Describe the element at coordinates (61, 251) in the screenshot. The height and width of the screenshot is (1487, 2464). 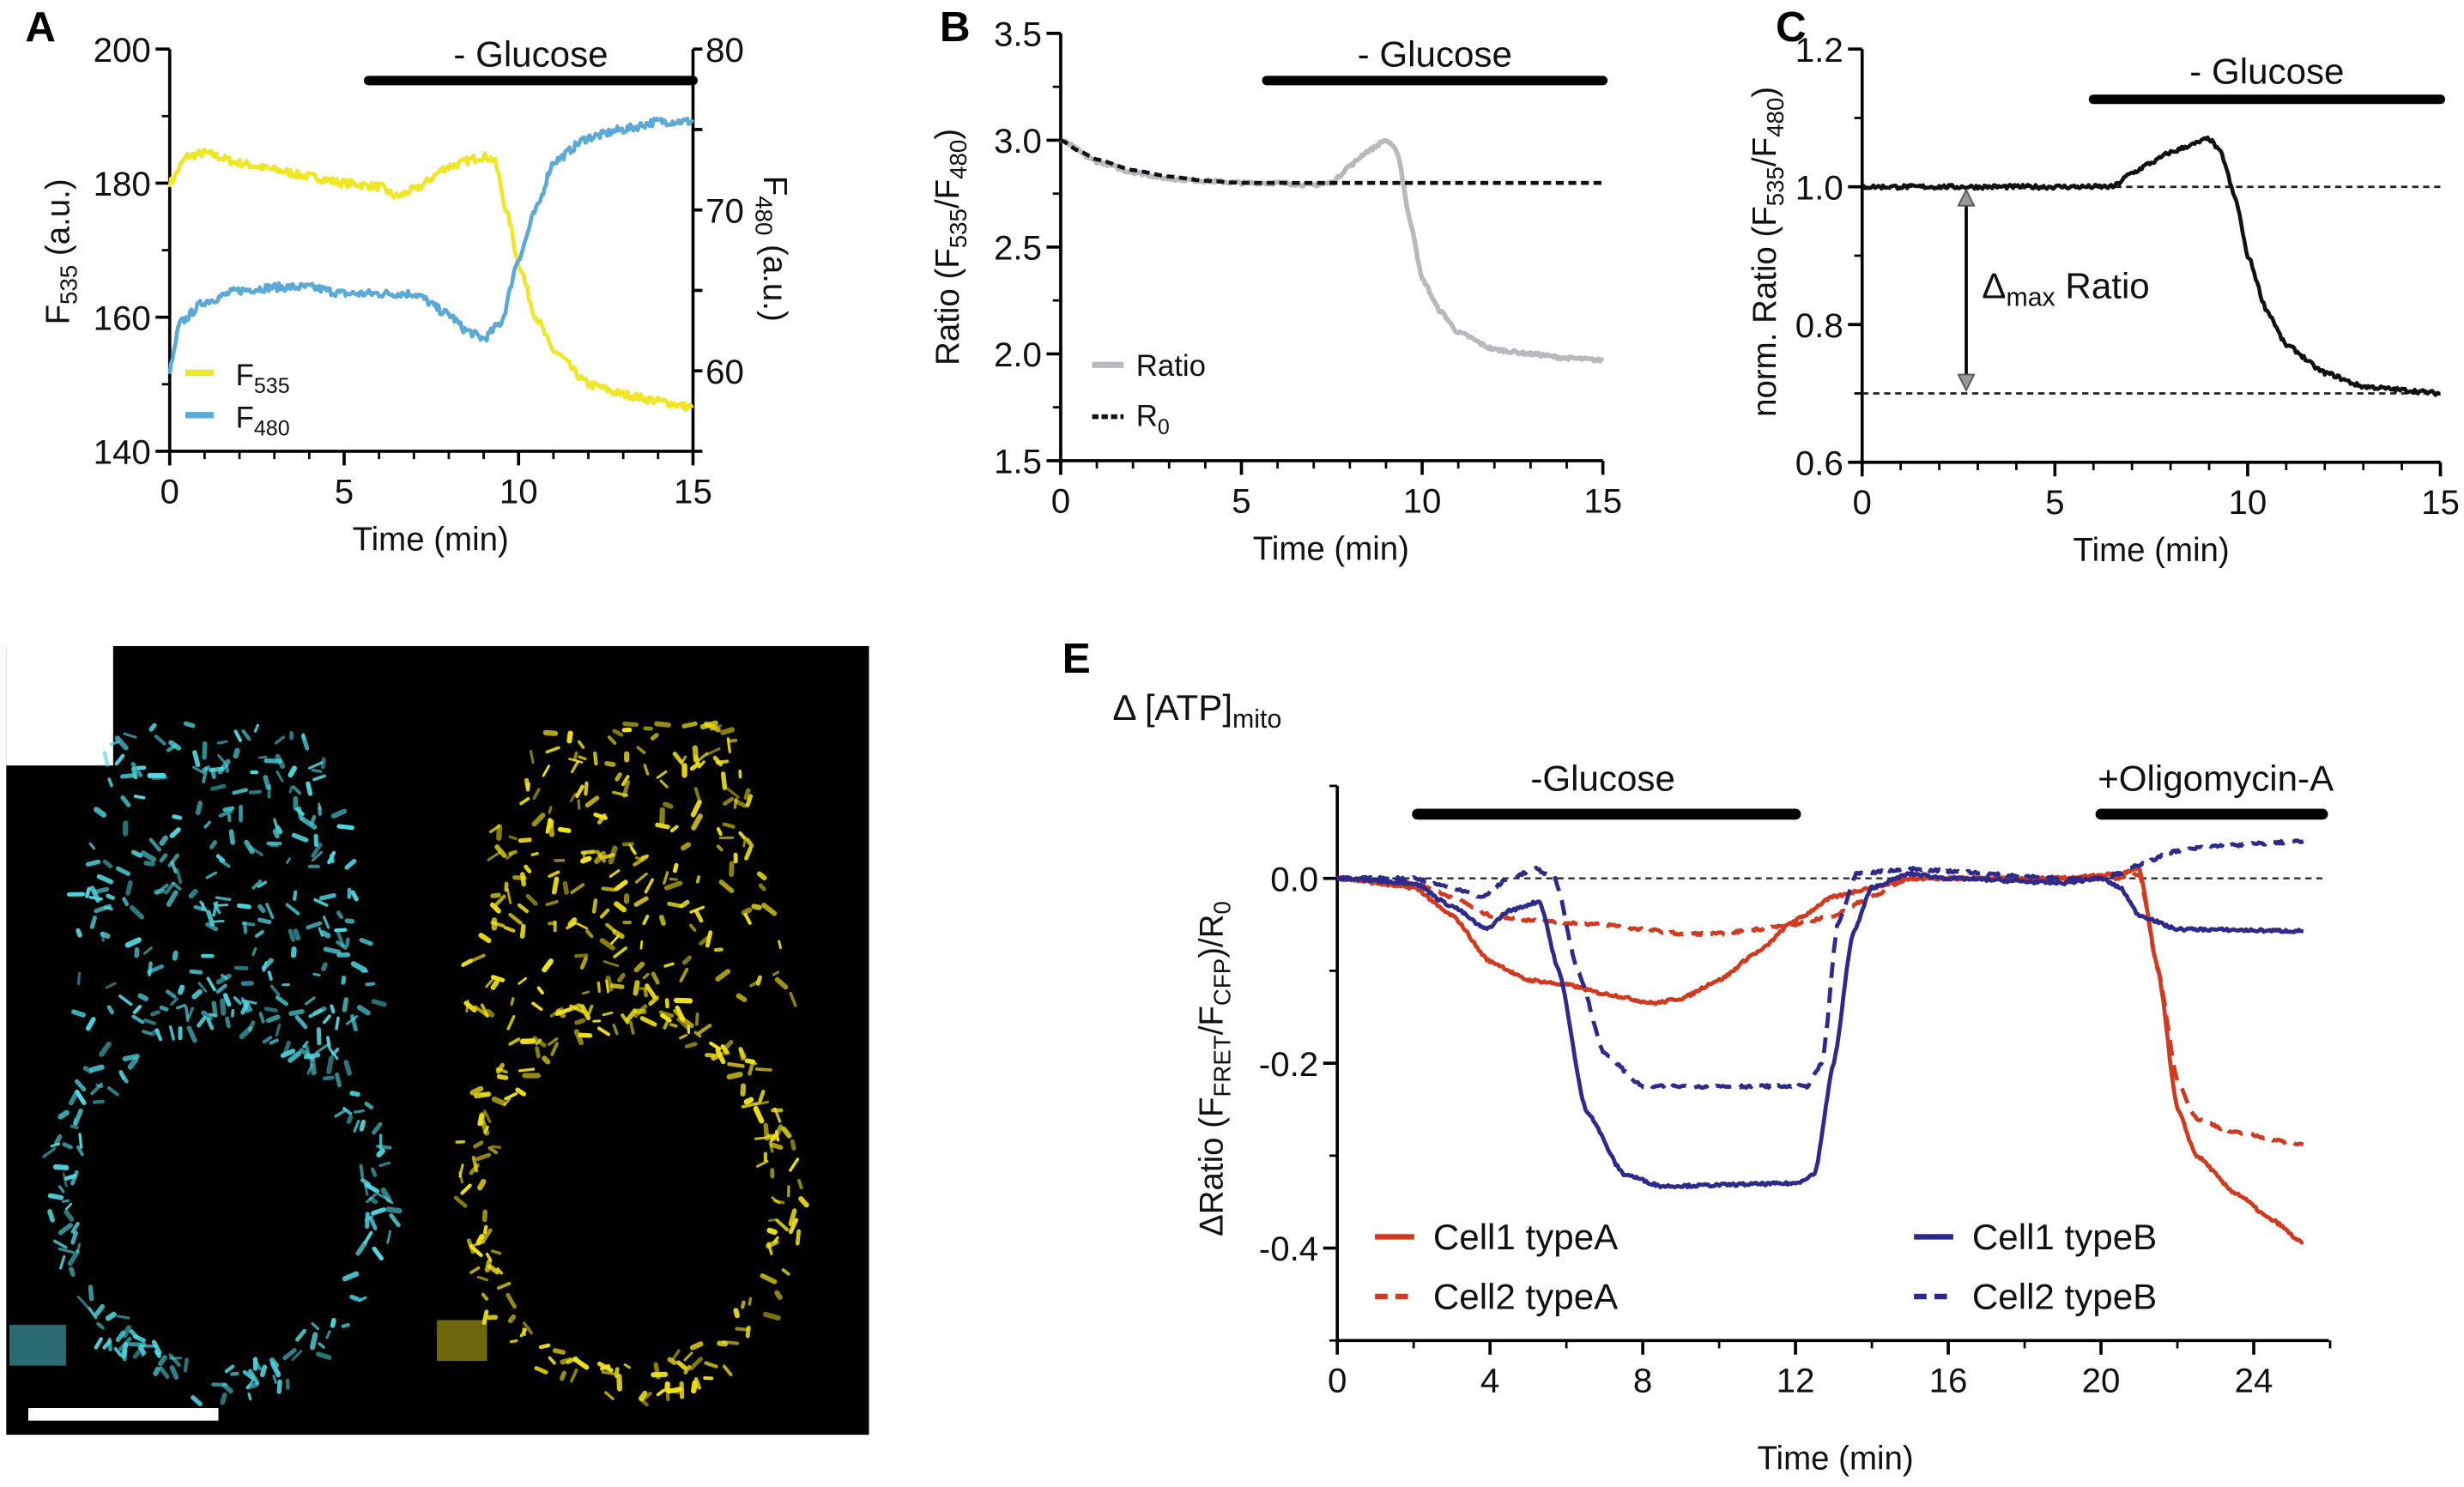
I see `y-axis-left-label: F535 (a.u.)` at that location.